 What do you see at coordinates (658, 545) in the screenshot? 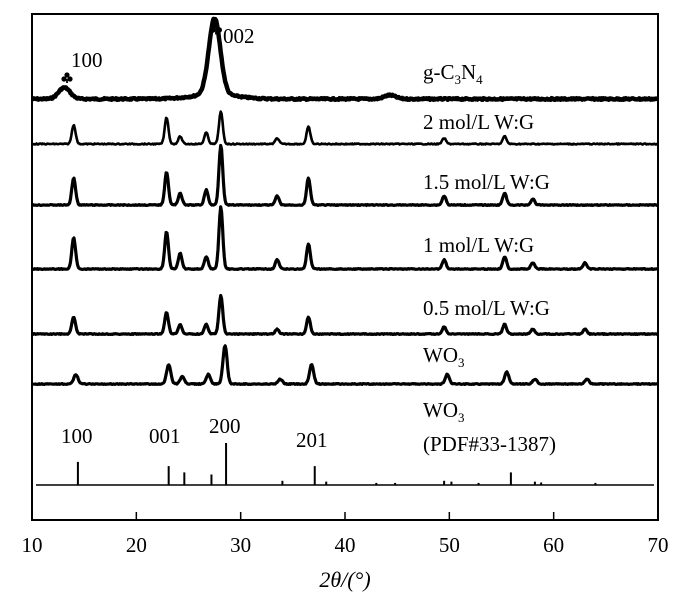
I see `x-tick-label: 70` at bounding box center [658, 545].